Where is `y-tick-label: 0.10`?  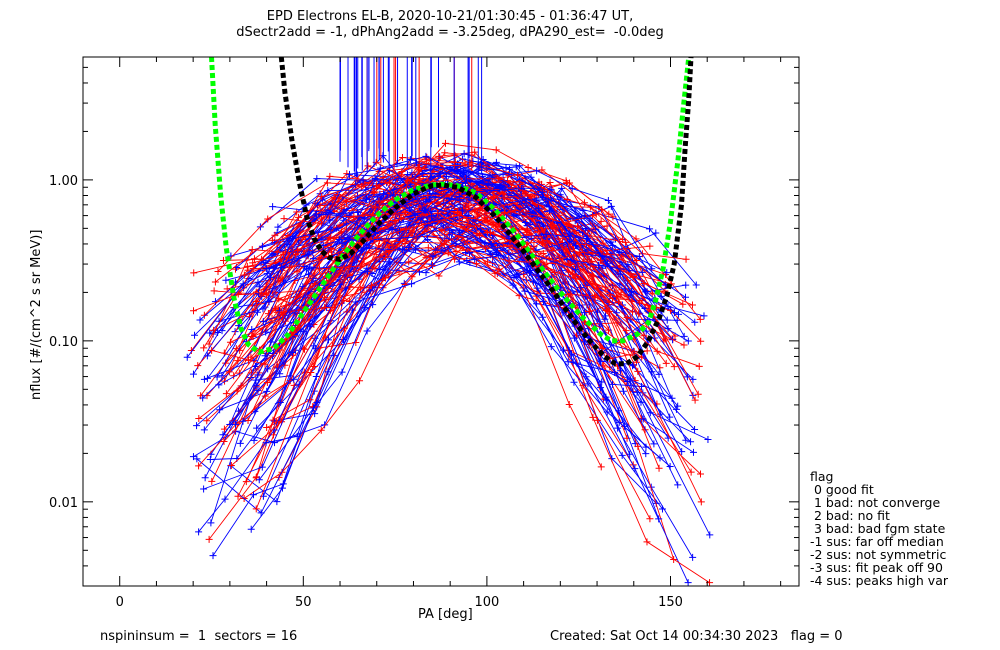 y-tick-label: 0.10 is located at coordinates (63, 342).